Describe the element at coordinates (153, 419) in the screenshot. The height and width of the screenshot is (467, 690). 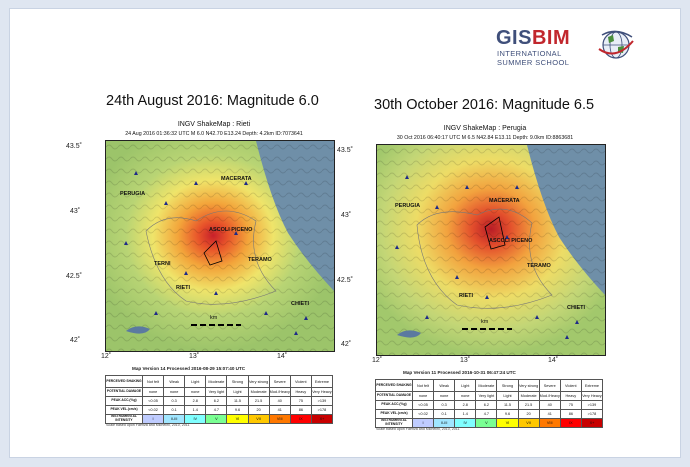
I see `legend-intensity-cell: I` at that location.